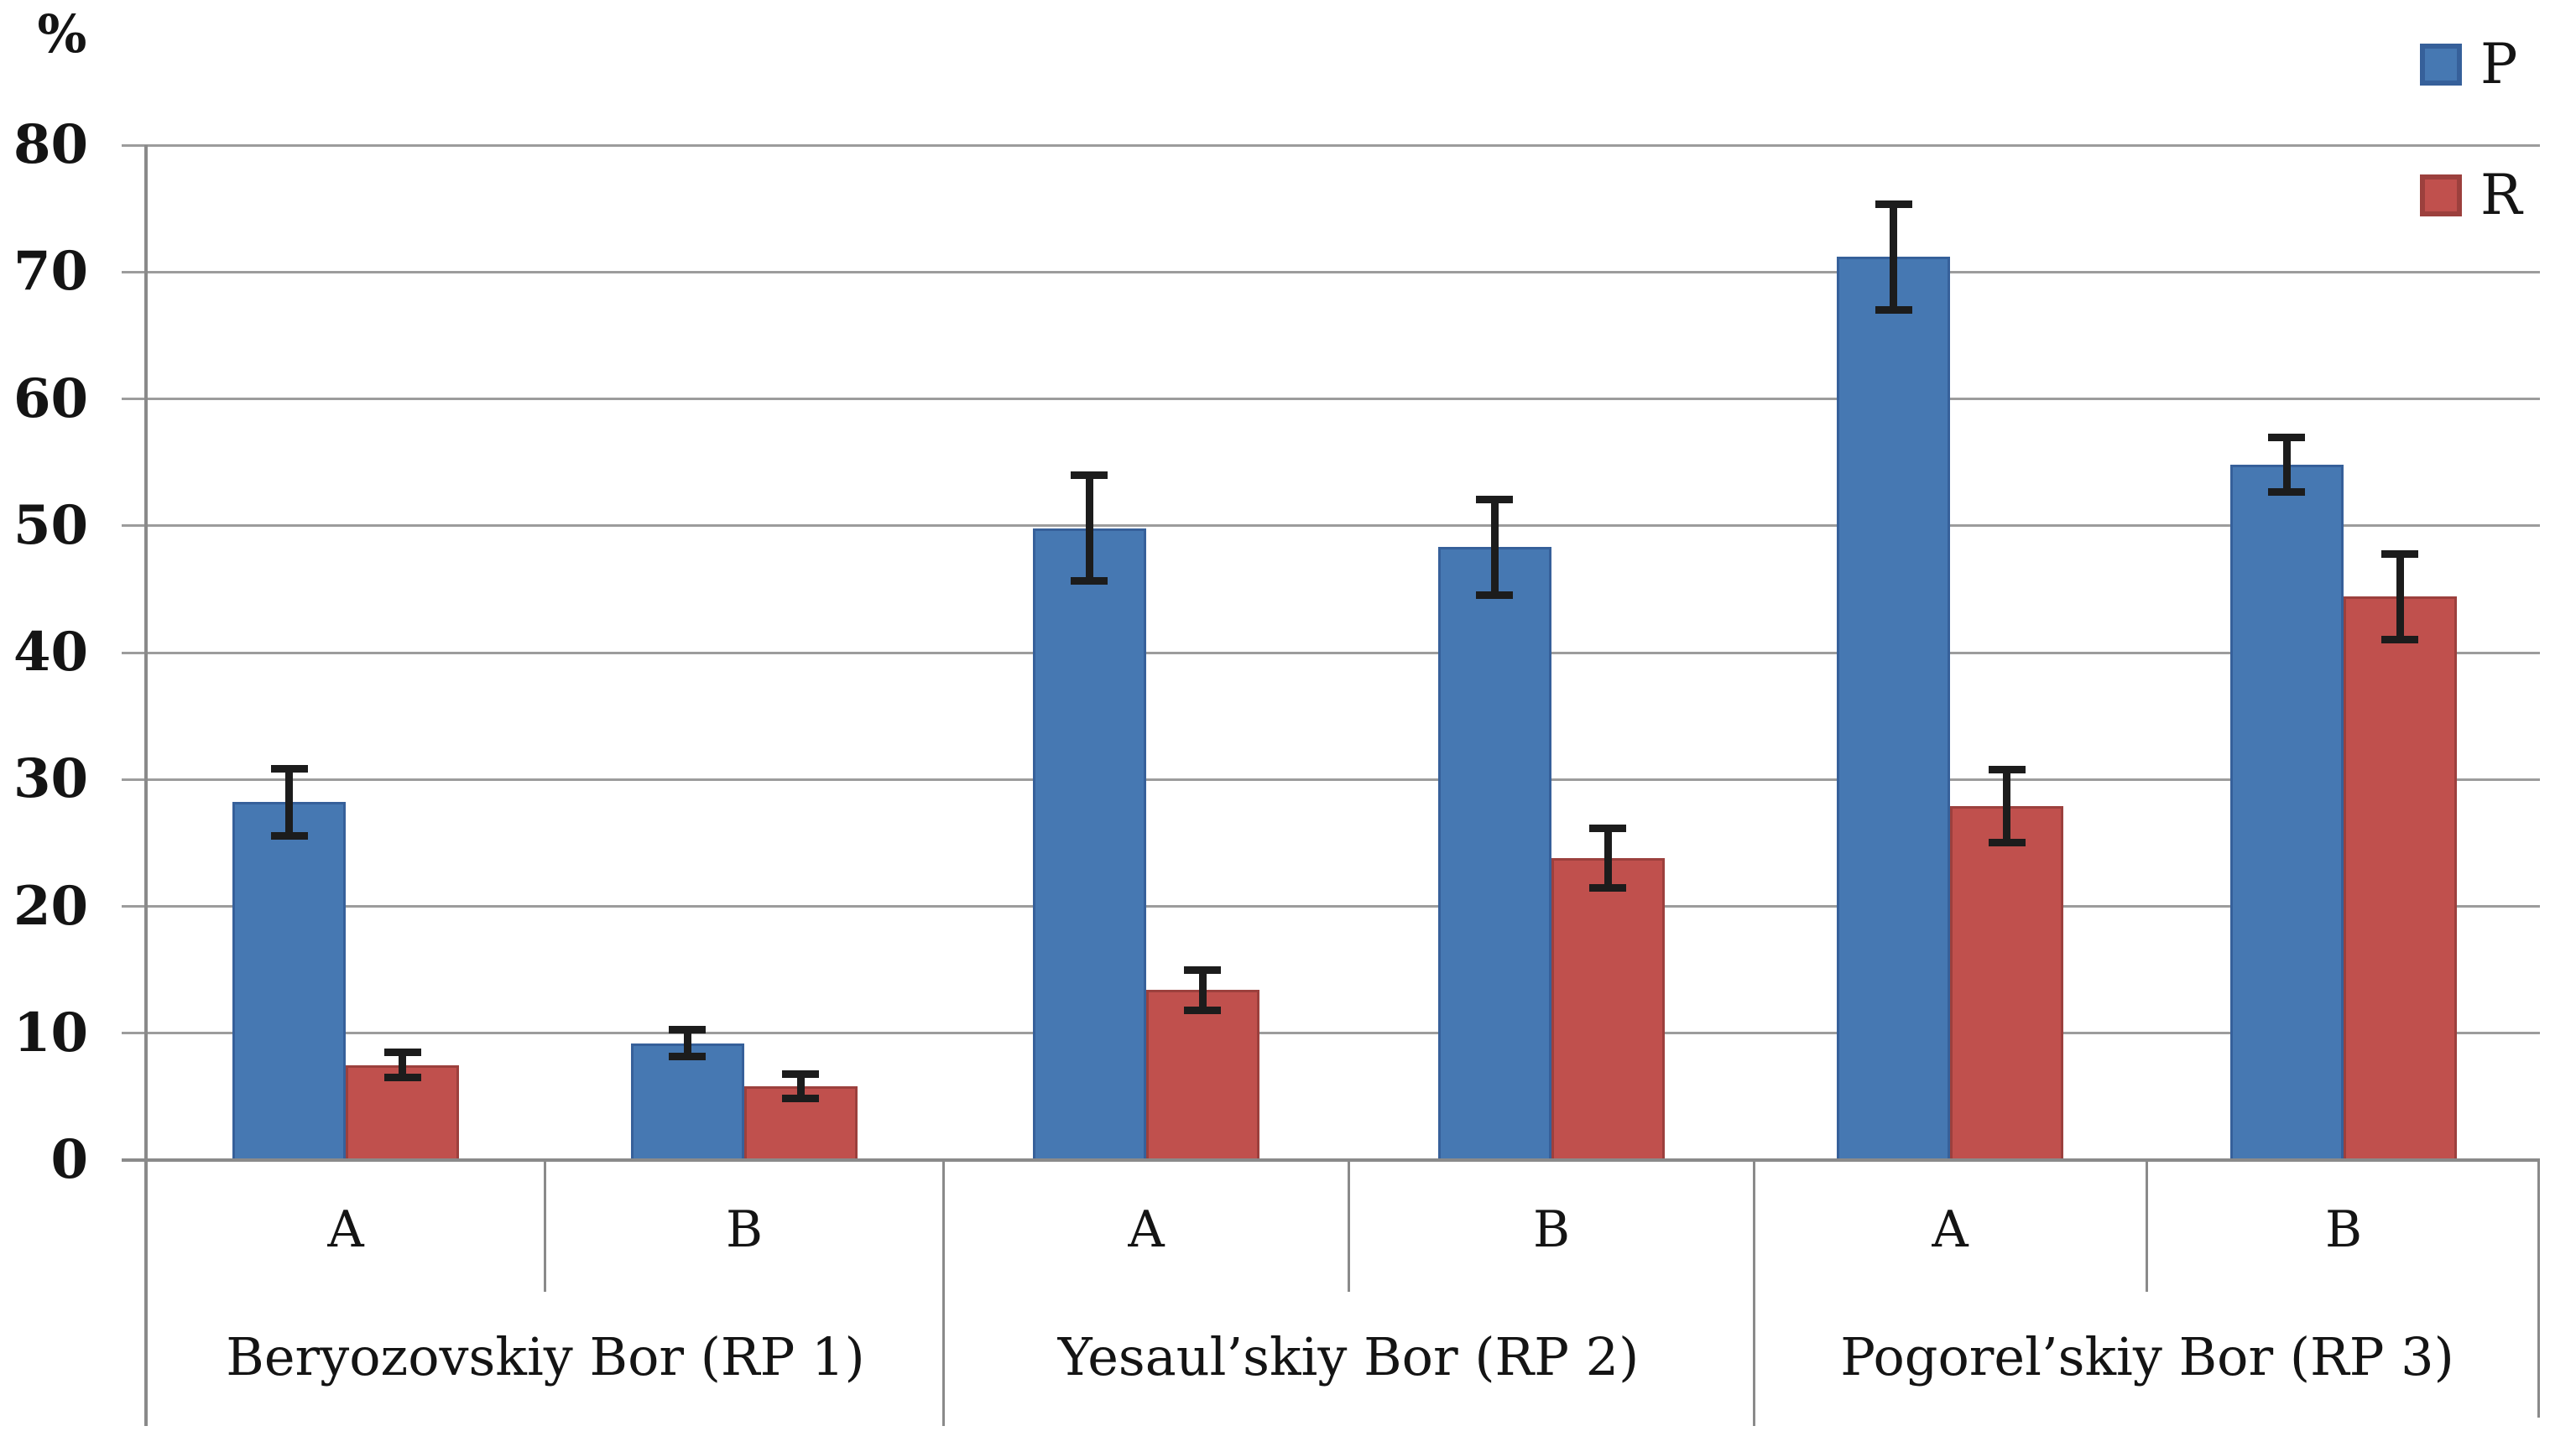 The width and height of the screenshot is (2576, 1452). What do you see at coordinates (2468, 64) in the screenshot?
I see `legend-item-P: P` at bounding box center [2468, 64].